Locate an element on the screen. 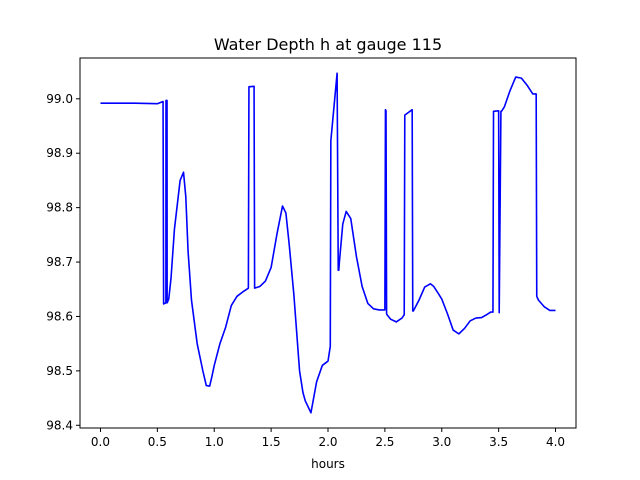  x-tick-label: 0.5 is located at coordinates (157, 442).